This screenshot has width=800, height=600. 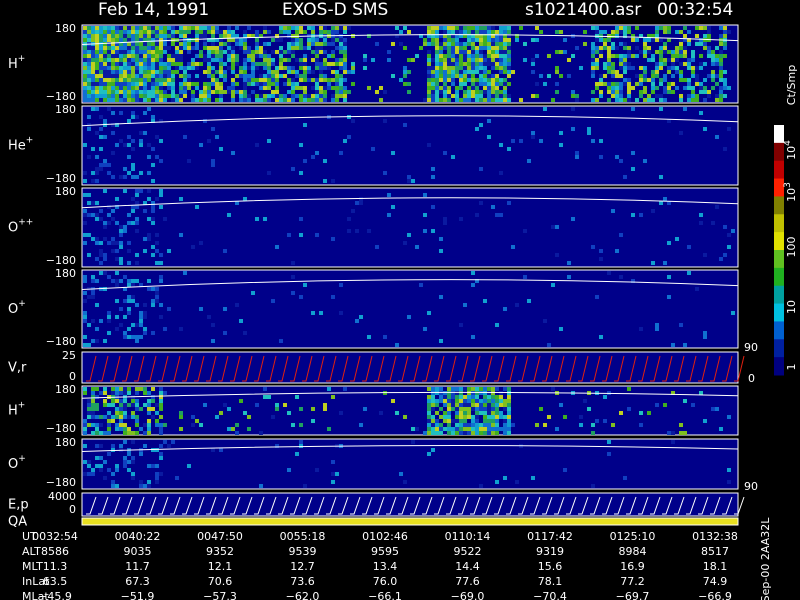 I want to click on right-axis-top: 90, so click(x=751, y=486).